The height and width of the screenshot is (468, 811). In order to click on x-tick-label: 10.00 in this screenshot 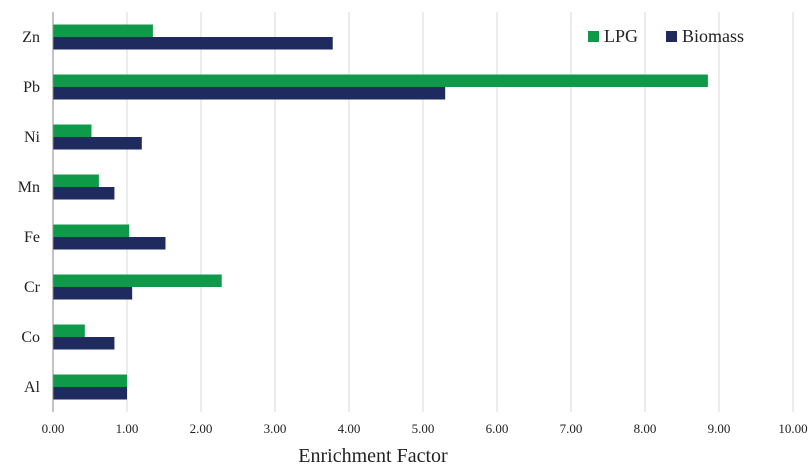, I will do `click(792, 428)`.